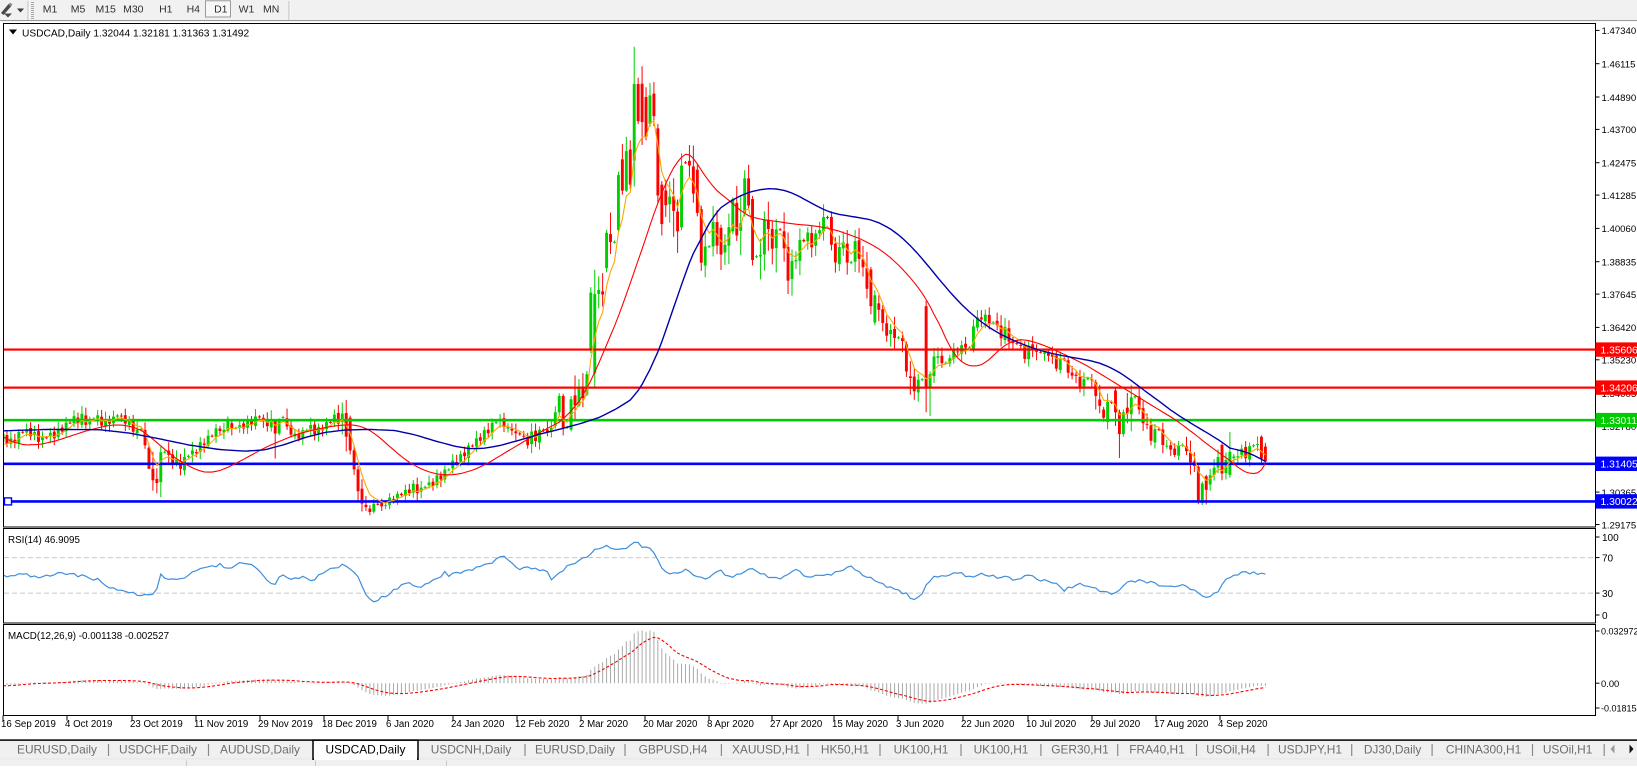 The width and height of the screenshot is (1637, 771). Describe the element at coordinates (133, 10) in the screenshot. I see `svg-text: M30` at that location.